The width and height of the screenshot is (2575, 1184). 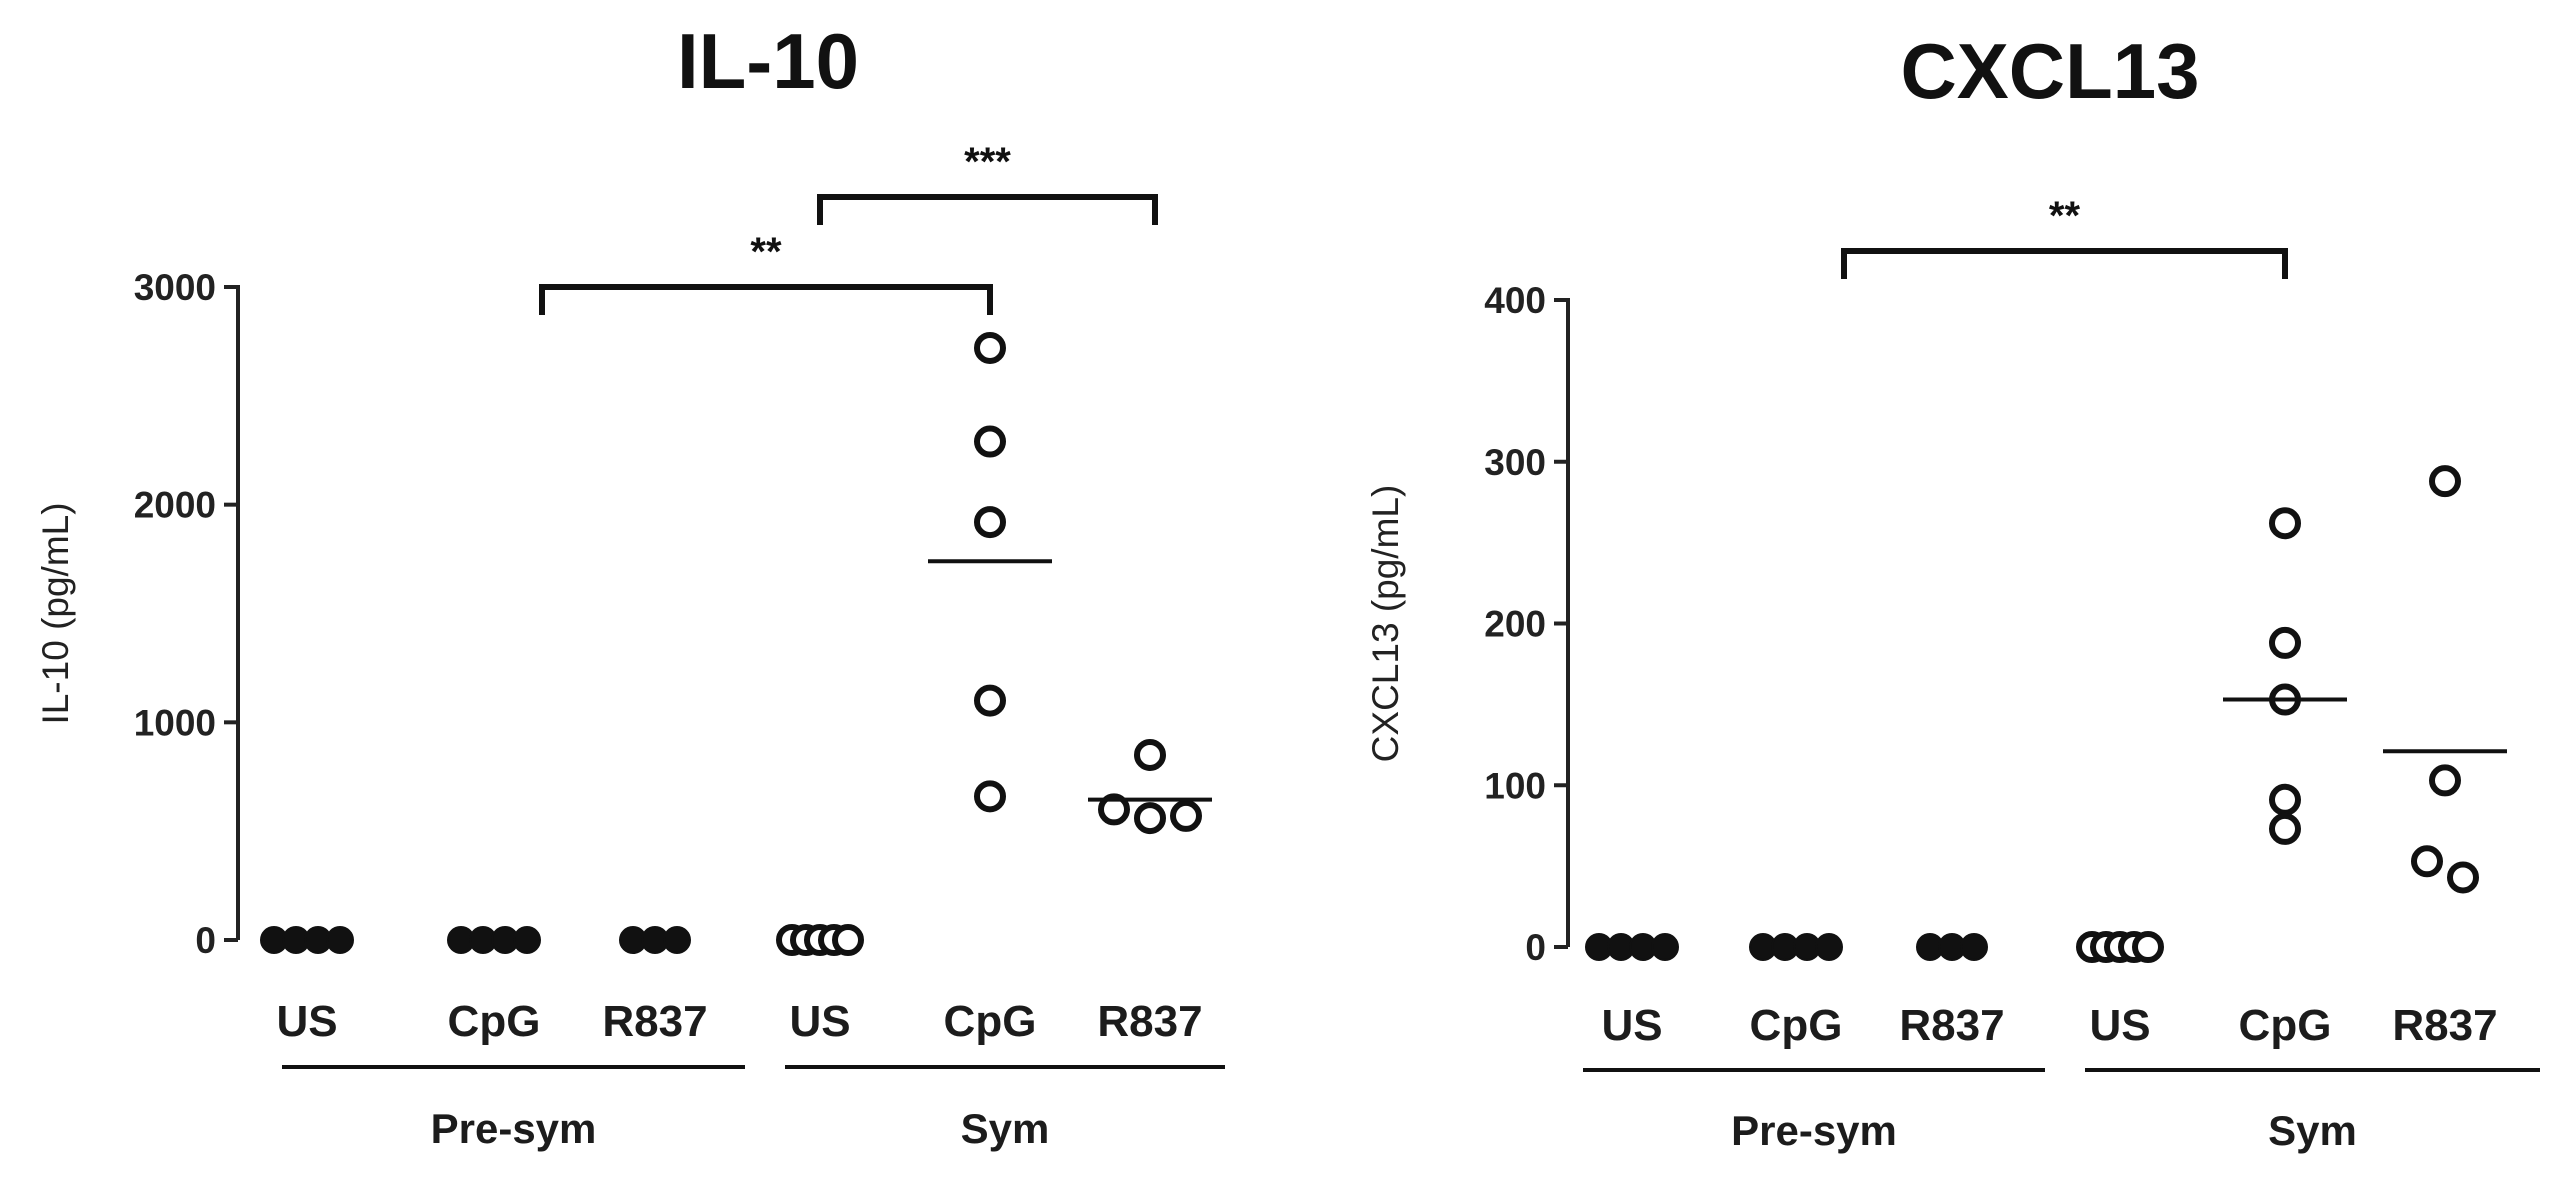 I want to click on y-tick-label: 200, so click(x=1515, y=624).